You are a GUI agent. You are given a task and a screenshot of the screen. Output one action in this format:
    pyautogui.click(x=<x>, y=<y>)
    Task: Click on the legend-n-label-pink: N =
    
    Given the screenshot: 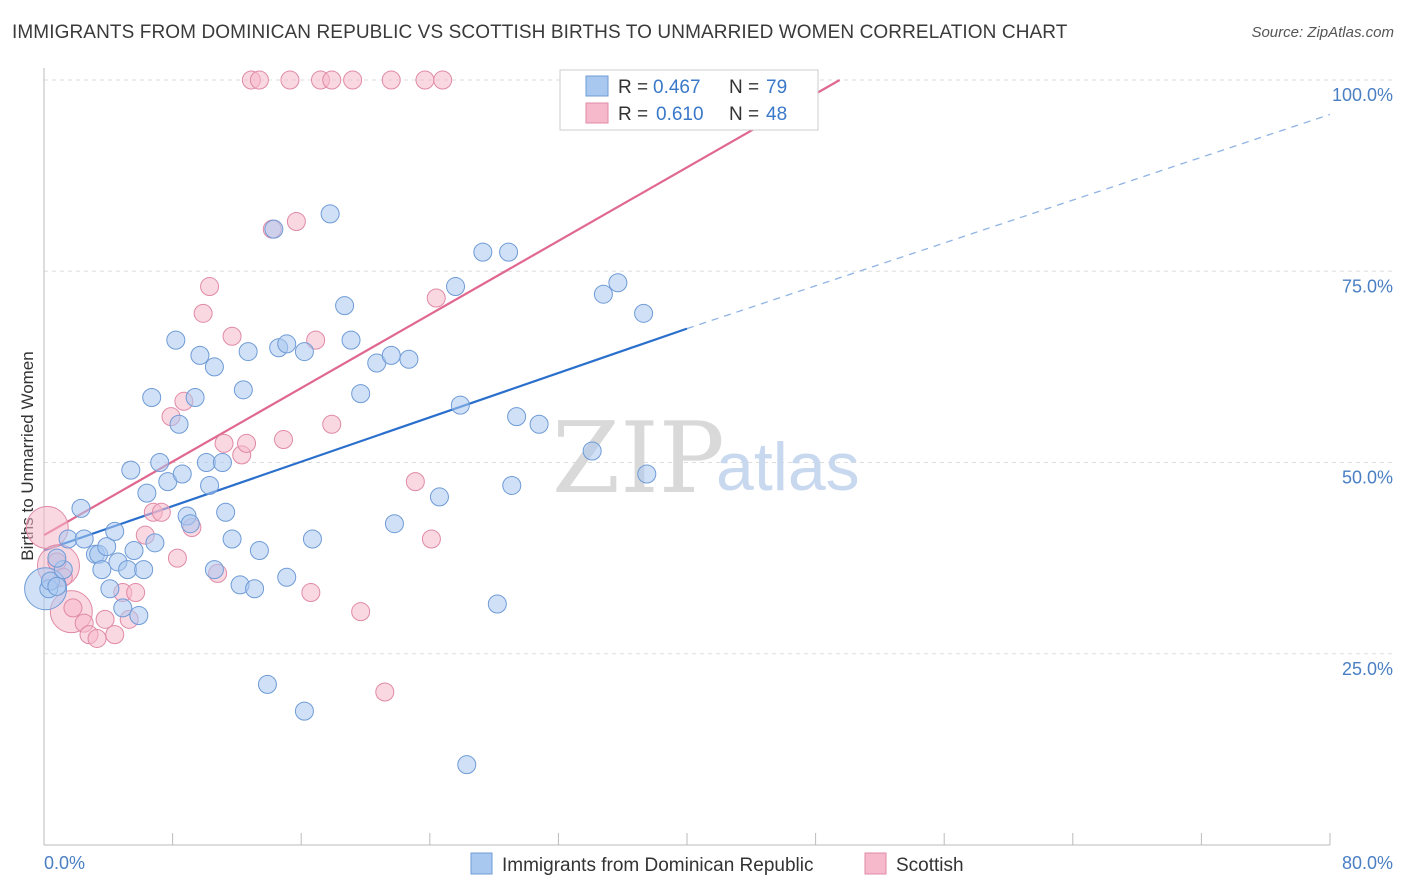 What is the action you would take?
    pyautogui.click(x=746, y=114)
    